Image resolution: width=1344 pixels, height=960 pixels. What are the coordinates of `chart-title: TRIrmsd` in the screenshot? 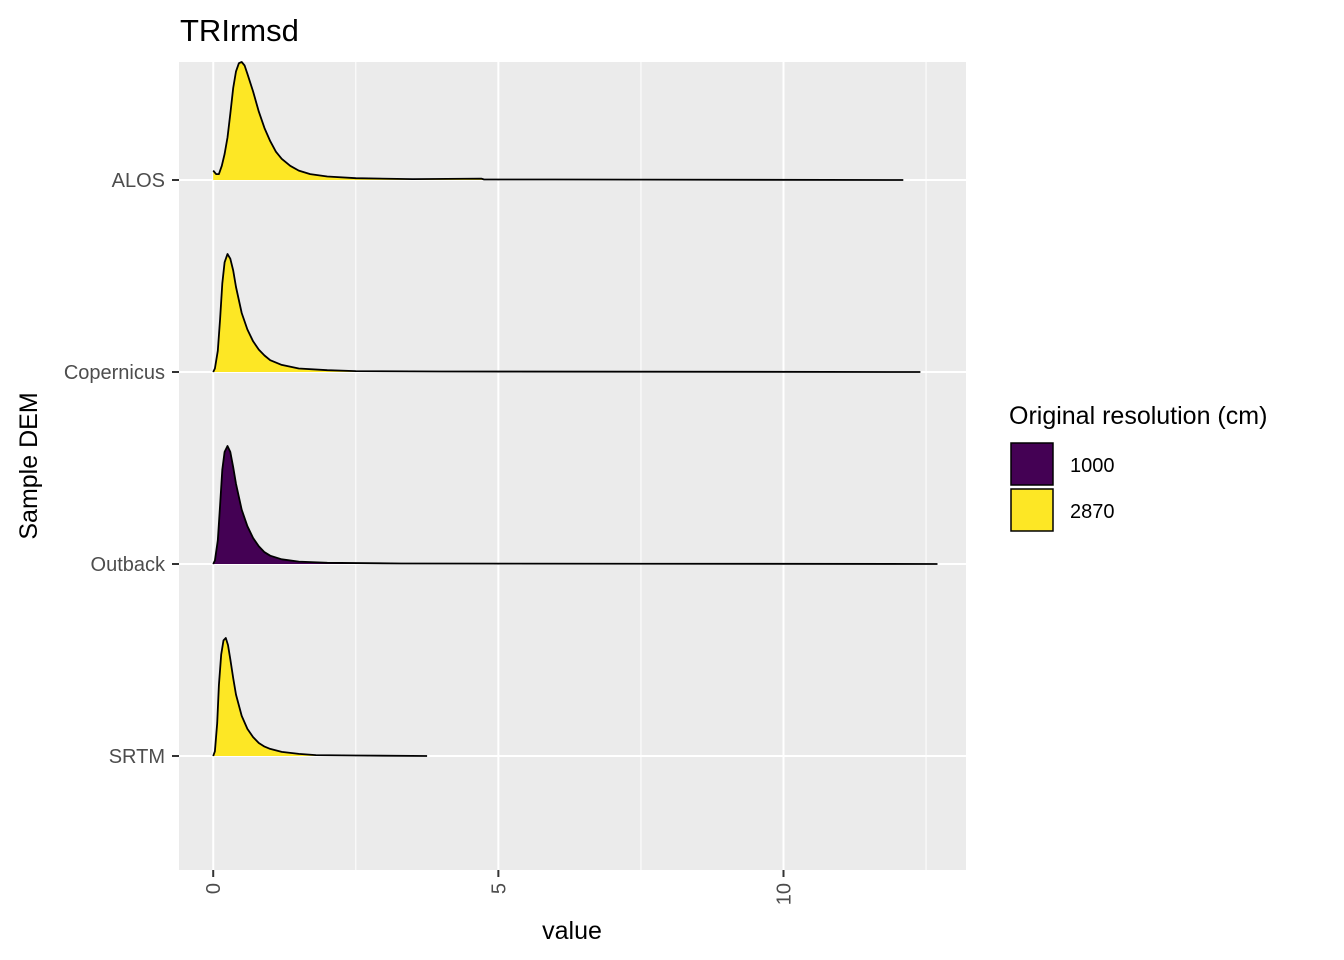 It's located at (239, 30).